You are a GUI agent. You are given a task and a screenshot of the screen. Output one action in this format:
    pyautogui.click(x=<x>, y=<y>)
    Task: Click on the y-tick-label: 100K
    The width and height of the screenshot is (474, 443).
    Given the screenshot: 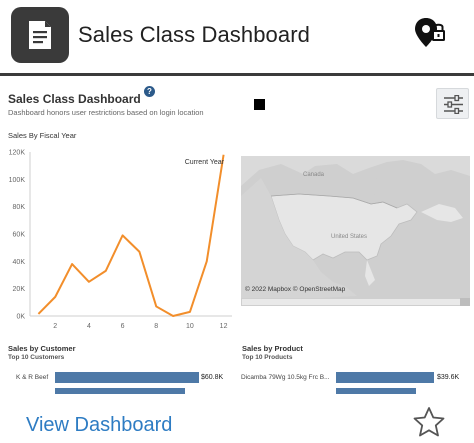 What is the action you would take?
    pyautogui.click(x=17, y=180)
    